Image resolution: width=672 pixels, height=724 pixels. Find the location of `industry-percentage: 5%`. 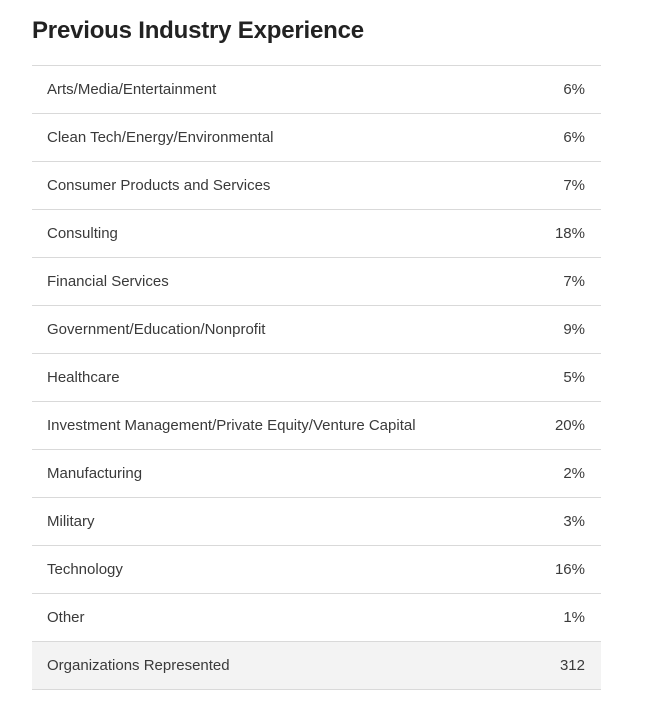

industry-percentage: 5% is located at coordinates (574, 377).